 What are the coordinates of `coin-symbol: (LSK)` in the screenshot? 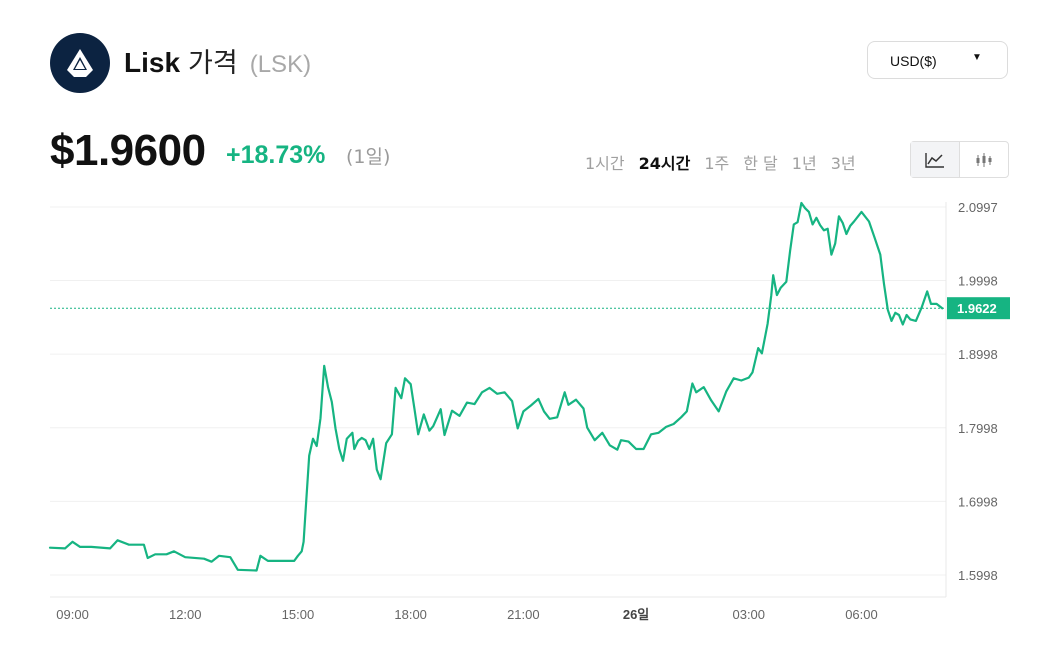 It's located at (280, 64).